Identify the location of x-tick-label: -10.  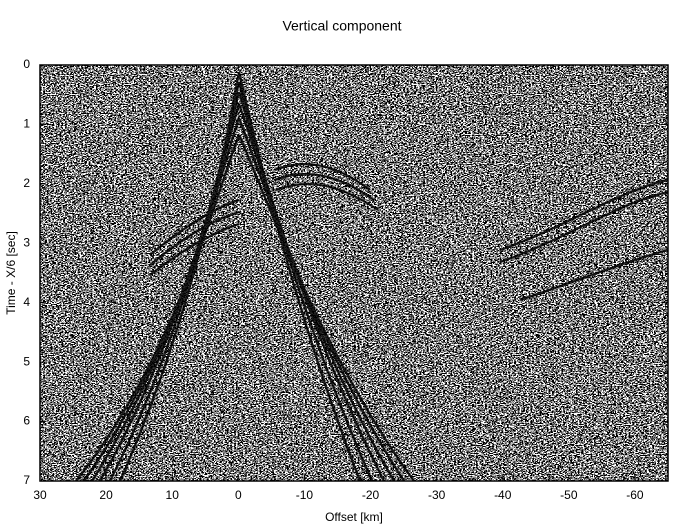
(305, 495).